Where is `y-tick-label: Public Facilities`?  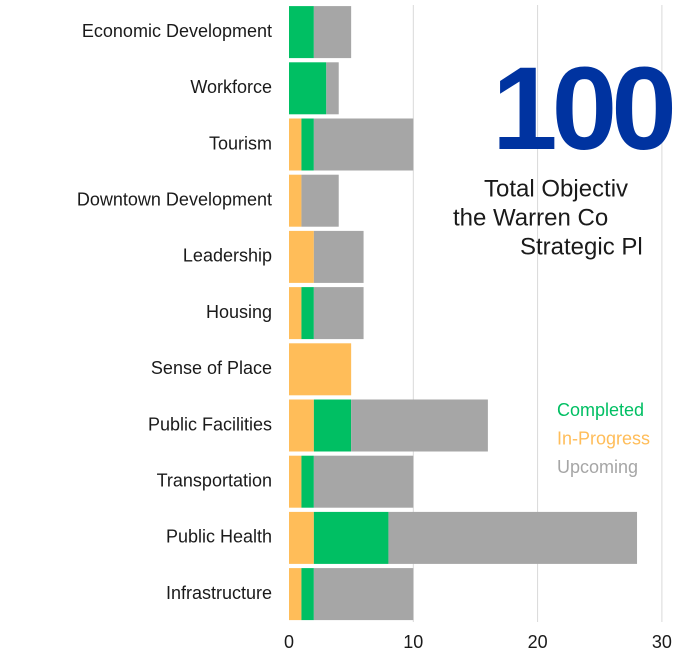 y-tick-label: Public Facilities is located at coordinates (210, 424).